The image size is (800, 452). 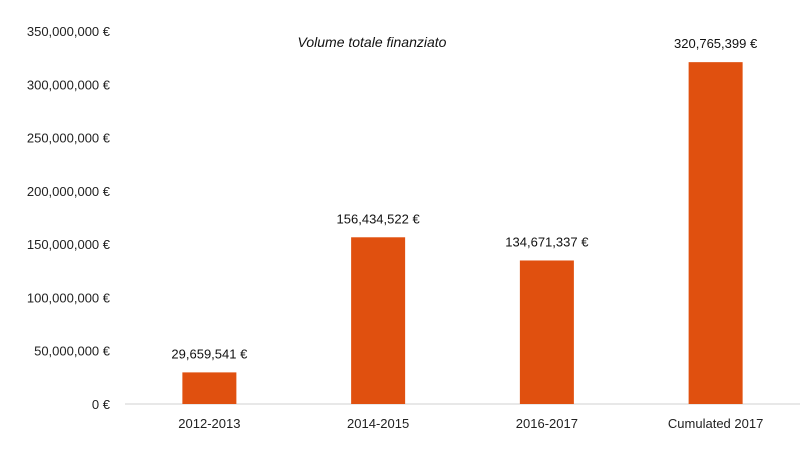 I want to click on y-tick-label: 250,000,000 €, so click(x=69, y=138).